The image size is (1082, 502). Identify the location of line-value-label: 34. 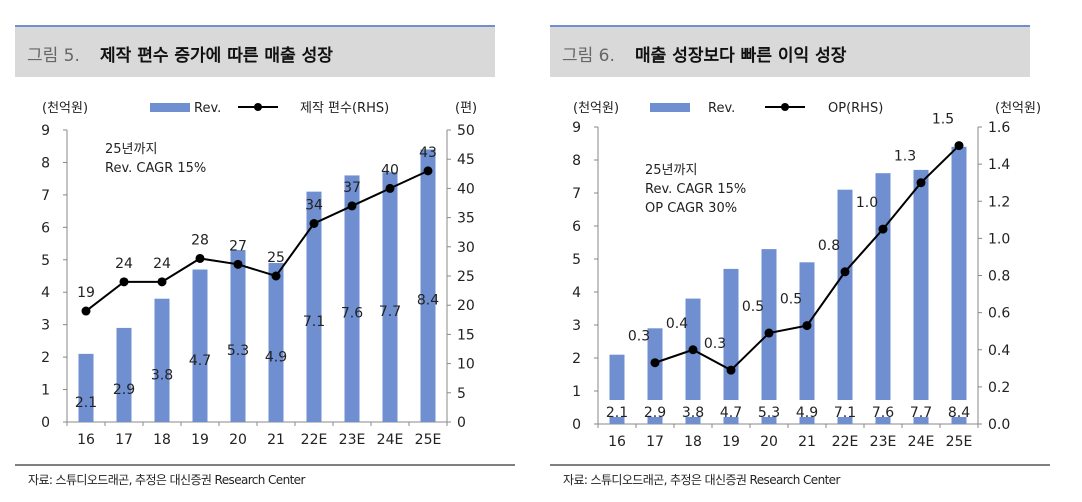
(314, 205).